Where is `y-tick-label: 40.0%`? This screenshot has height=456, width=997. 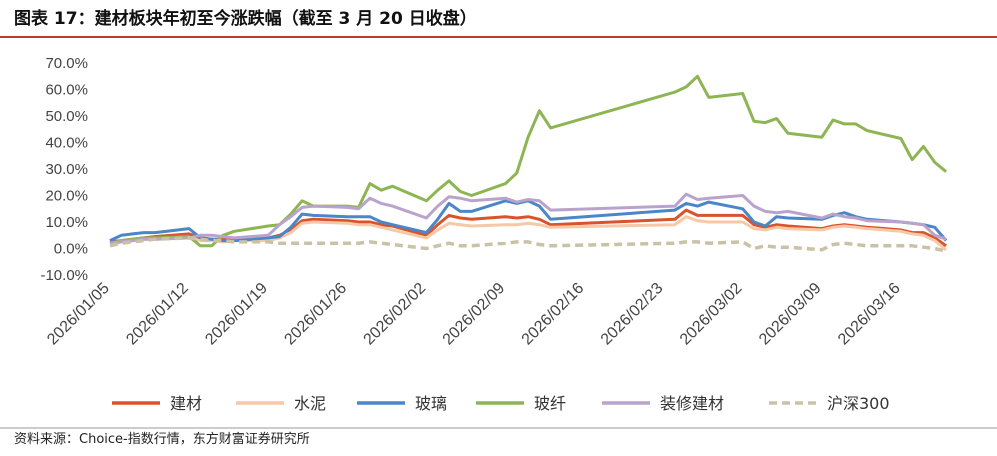 y-tick-label: 40.0% is located at coordinates (66, 143).